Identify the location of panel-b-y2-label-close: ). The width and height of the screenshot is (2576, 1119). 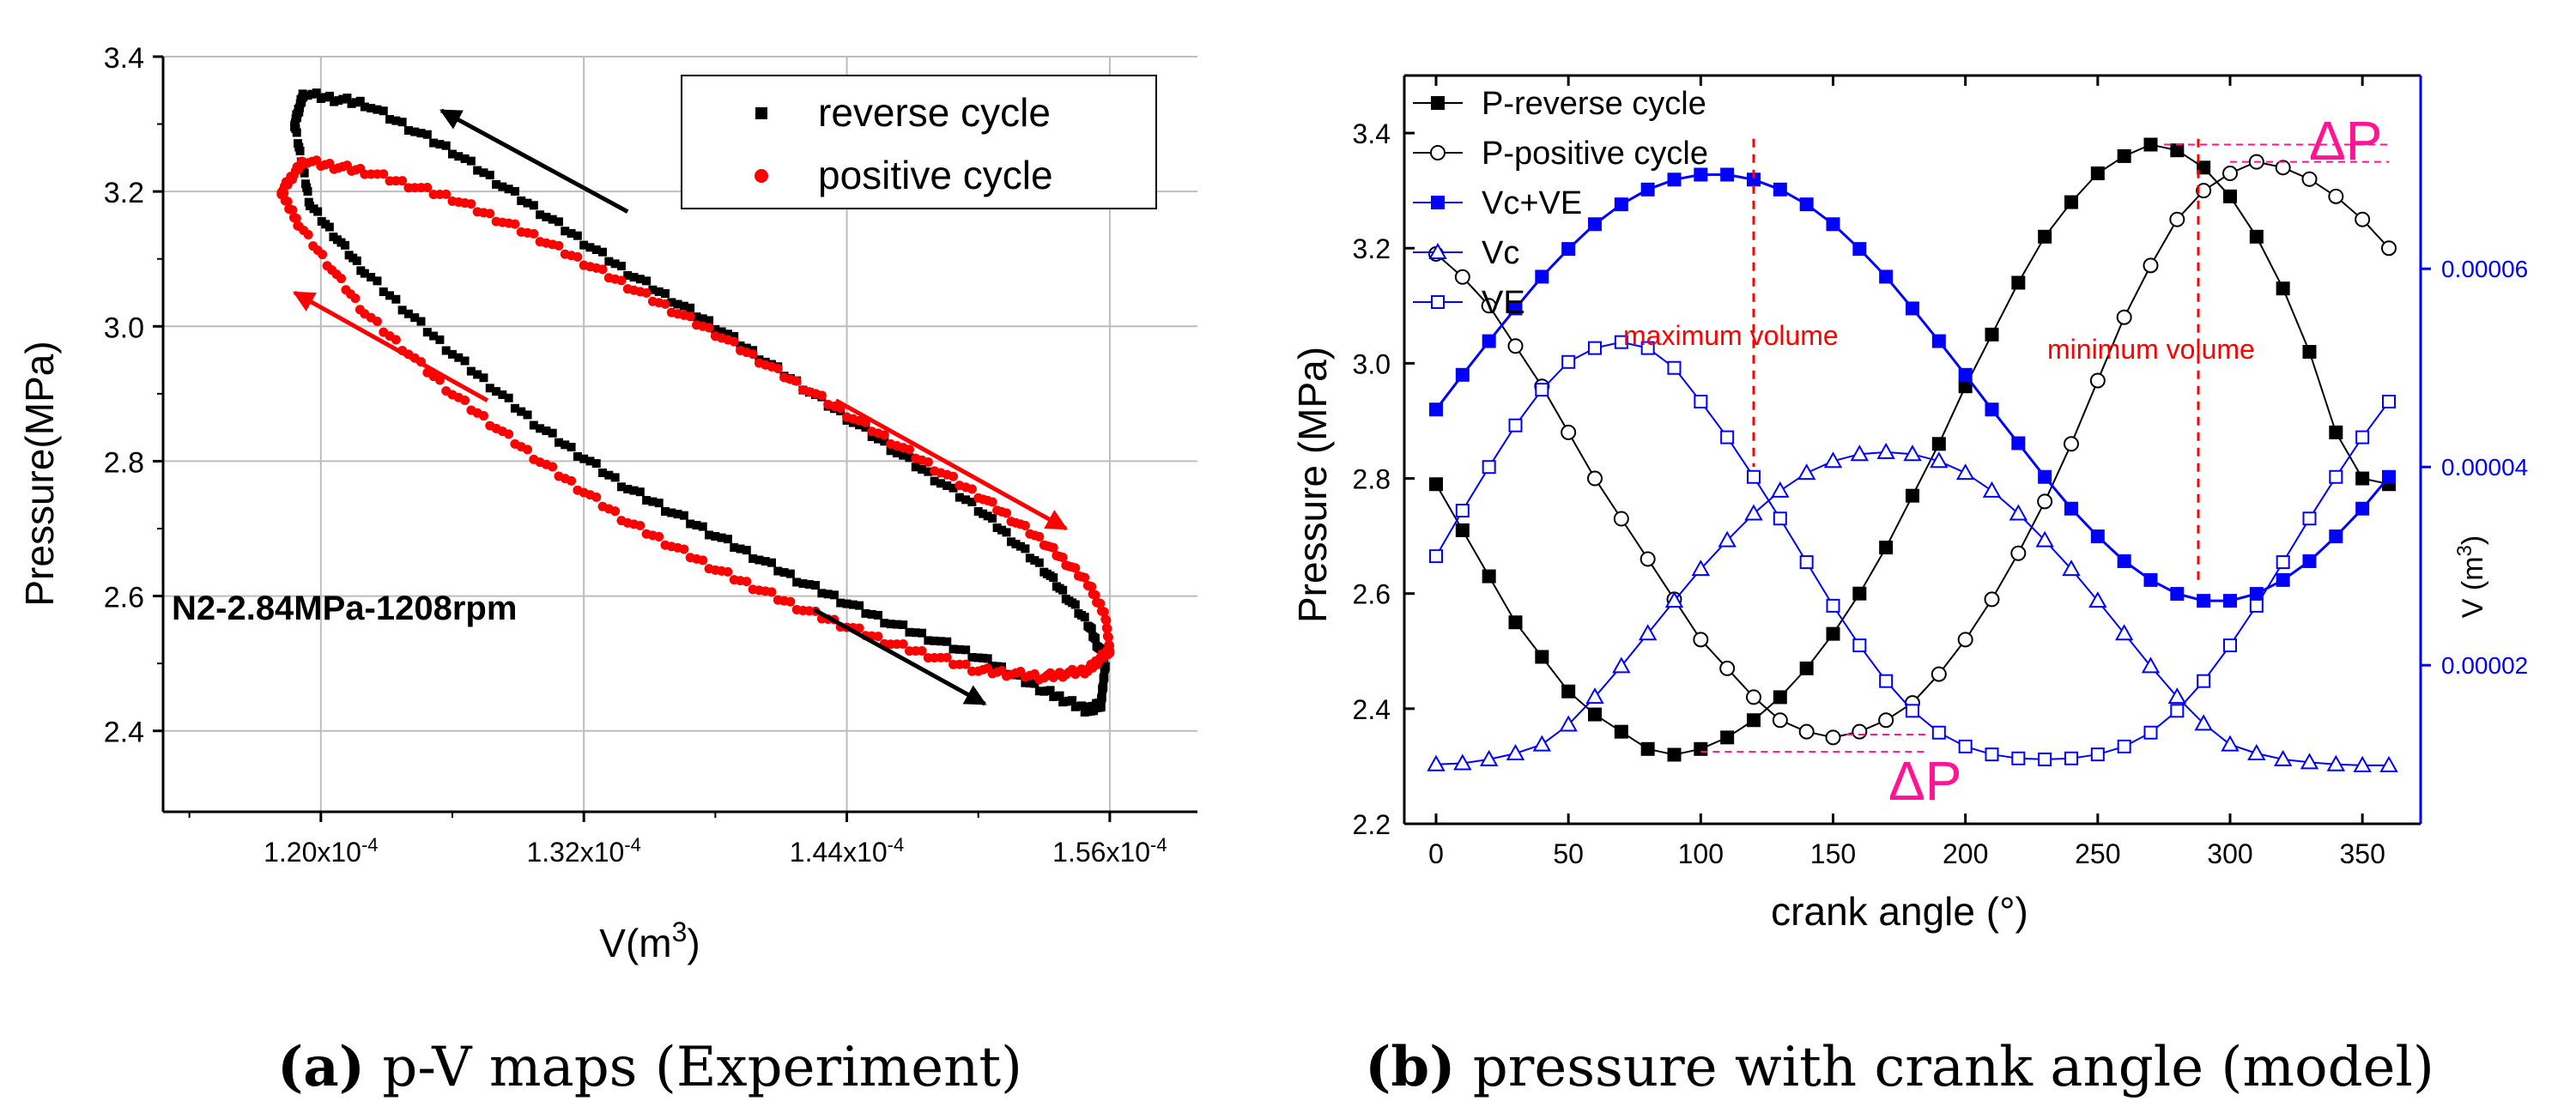
(2473, 540).